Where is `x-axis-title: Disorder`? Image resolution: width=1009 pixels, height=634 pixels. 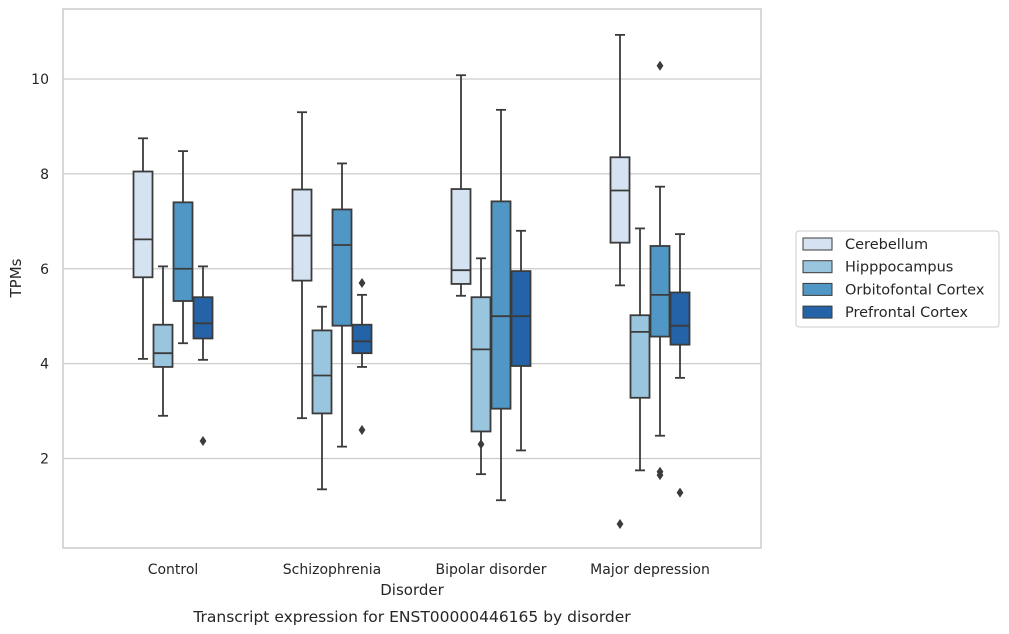 x-axis-title: Disorder is located at coordinates (412, 590).